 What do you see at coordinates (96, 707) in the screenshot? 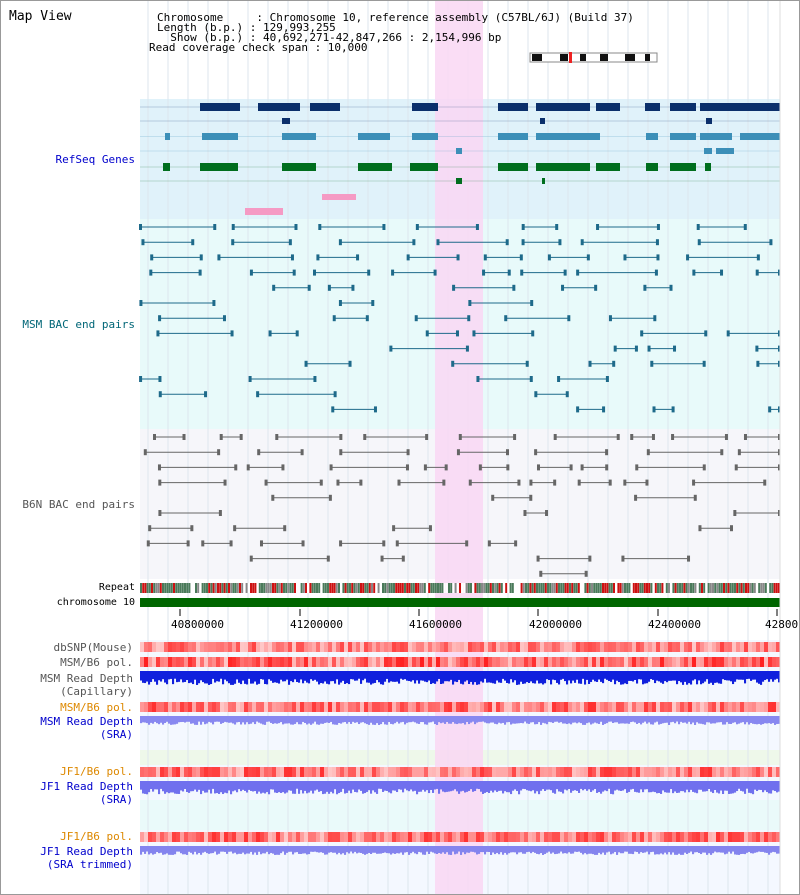
I see `track-label-msm-b6-pol-2: MSM/B6 pol.` at bounding box center [96, 707].